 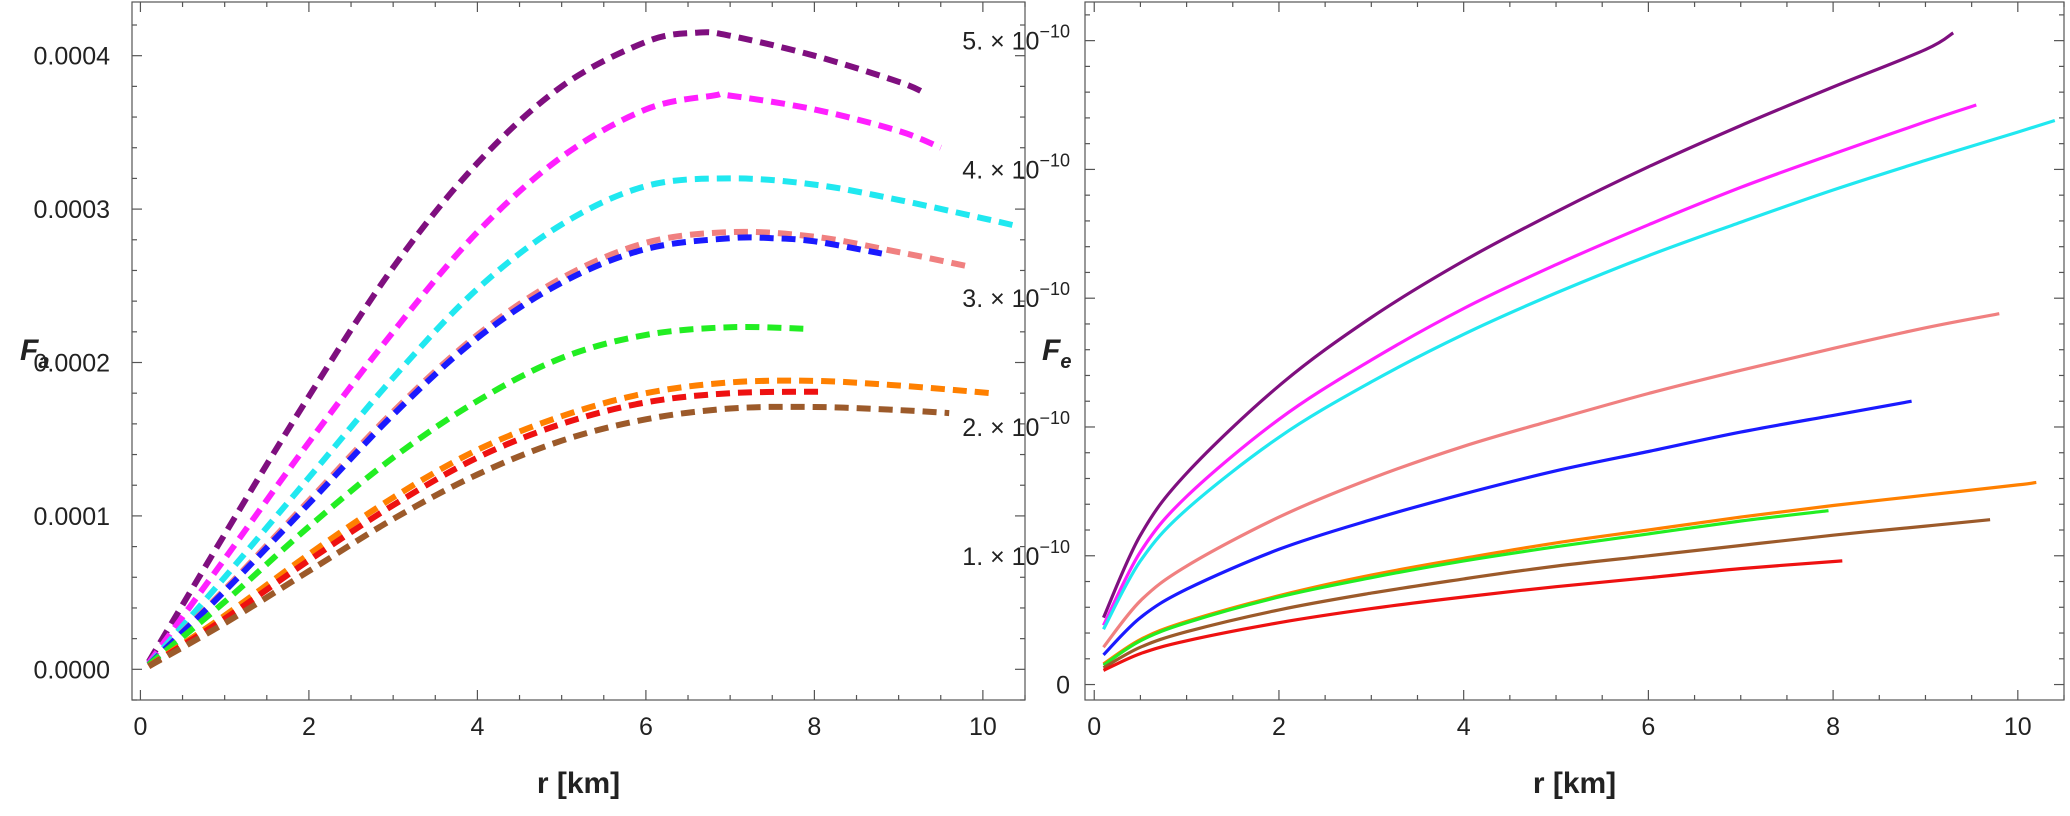 I want to click on y-tick-label: 4. × 10−10, so click(x=1016, y=167).